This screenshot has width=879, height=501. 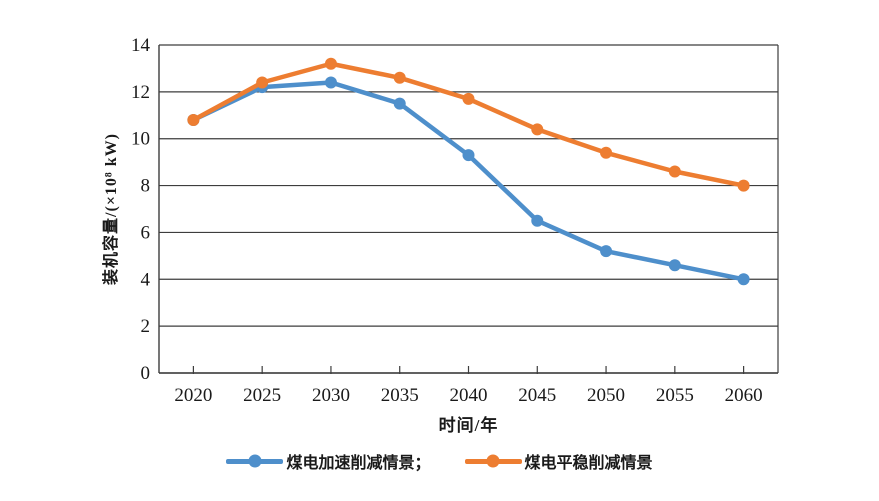 What do you see at coordinates (469, 395) in the screenshot?
I see `x-tick-label: 2040` at bounding box center [469, 395].